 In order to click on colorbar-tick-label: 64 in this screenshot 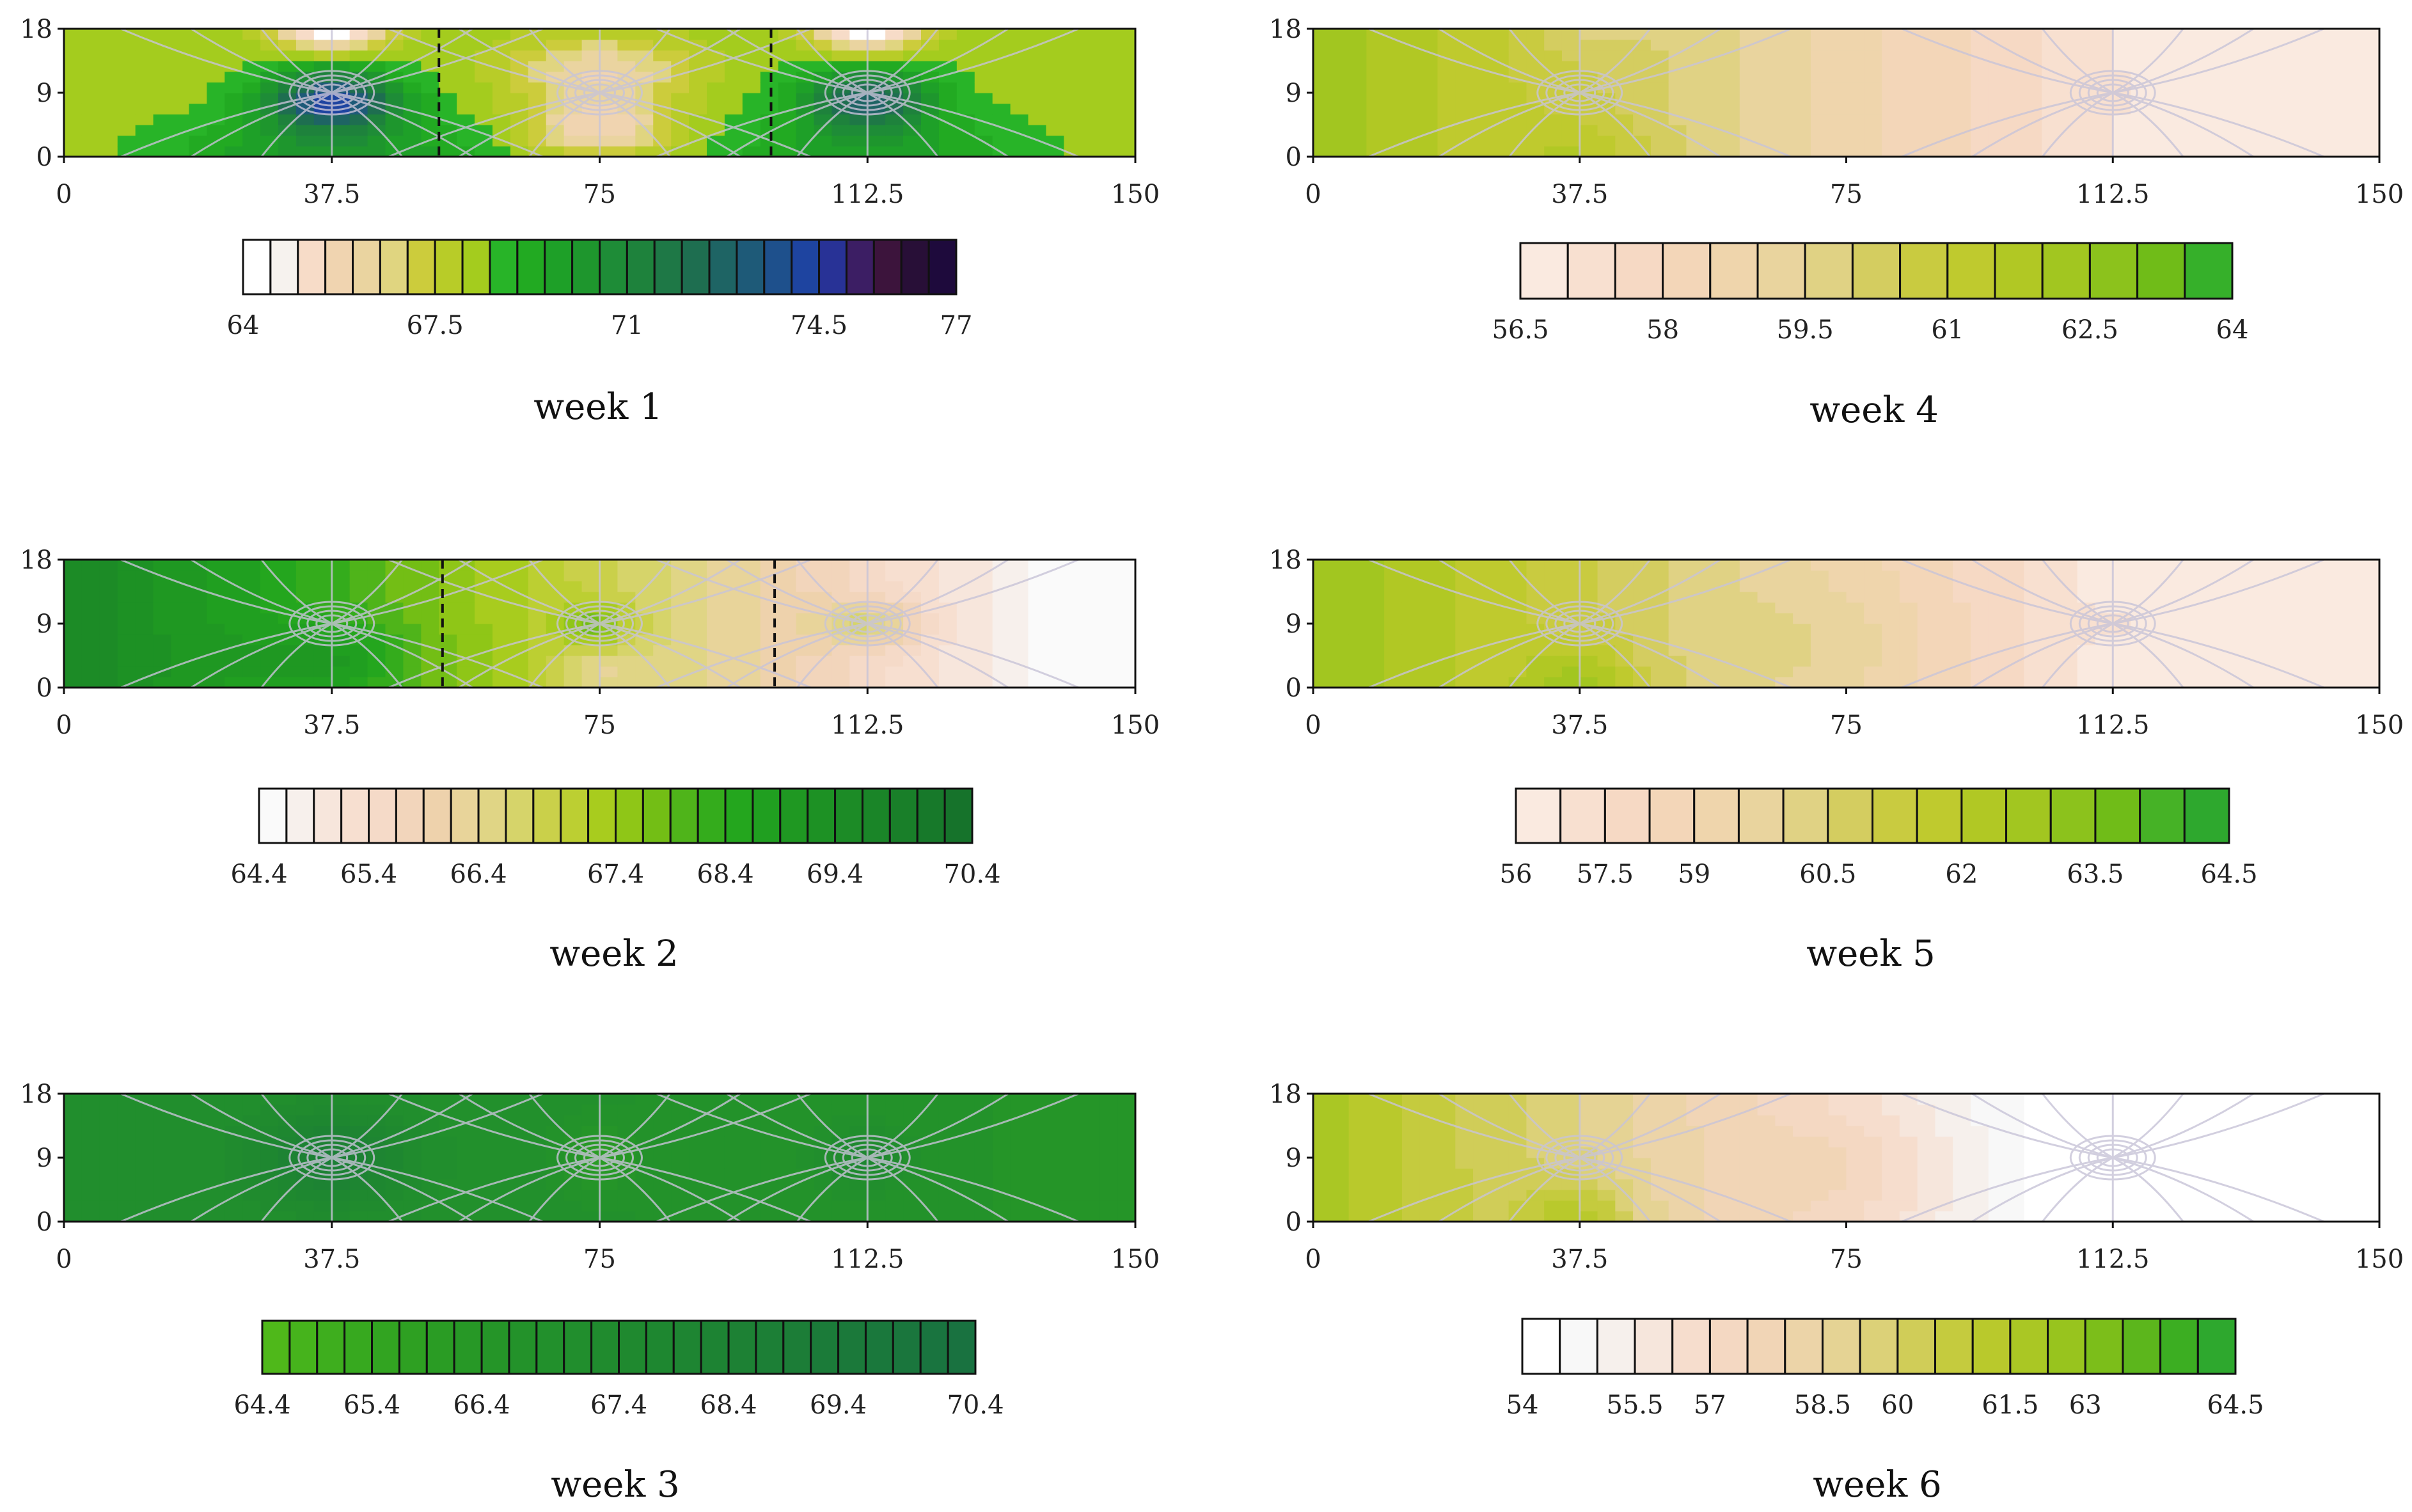, I will do `click(243, 325)`.